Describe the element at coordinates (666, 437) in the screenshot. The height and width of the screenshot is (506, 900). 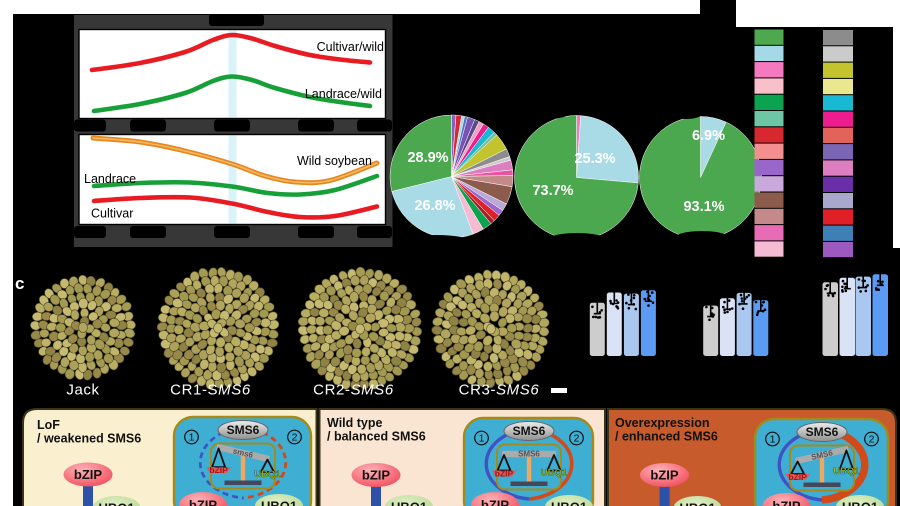
I see `svg-text: / enhanced SMS6` at that location.